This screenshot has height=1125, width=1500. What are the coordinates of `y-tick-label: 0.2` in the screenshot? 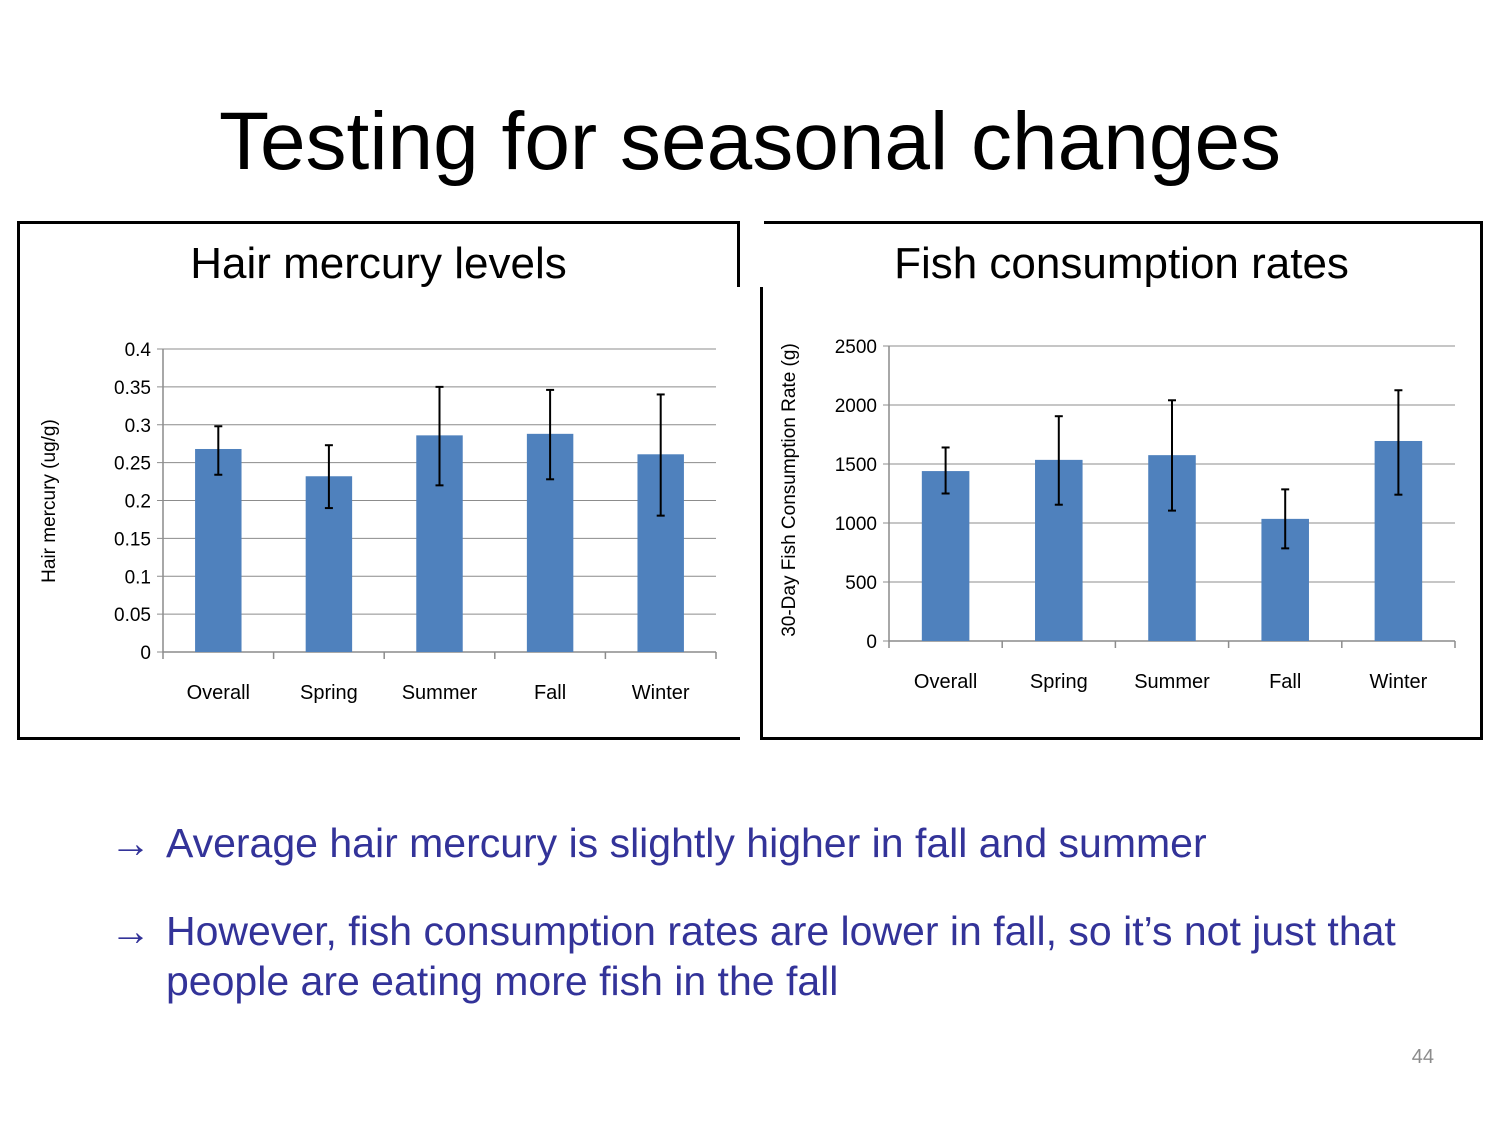 It's located at (138, 502).